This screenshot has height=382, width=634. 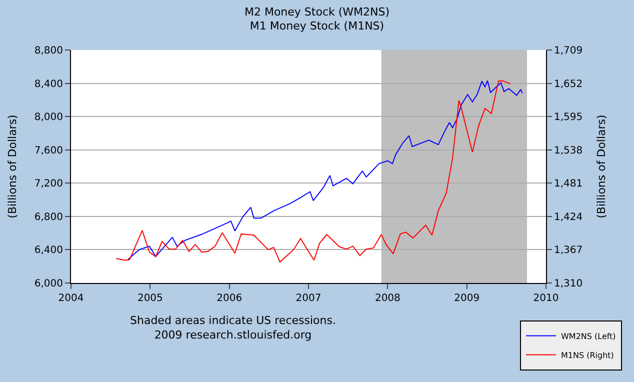 I want to click on x-tick-label: 2007, so click(x=309, y=298).